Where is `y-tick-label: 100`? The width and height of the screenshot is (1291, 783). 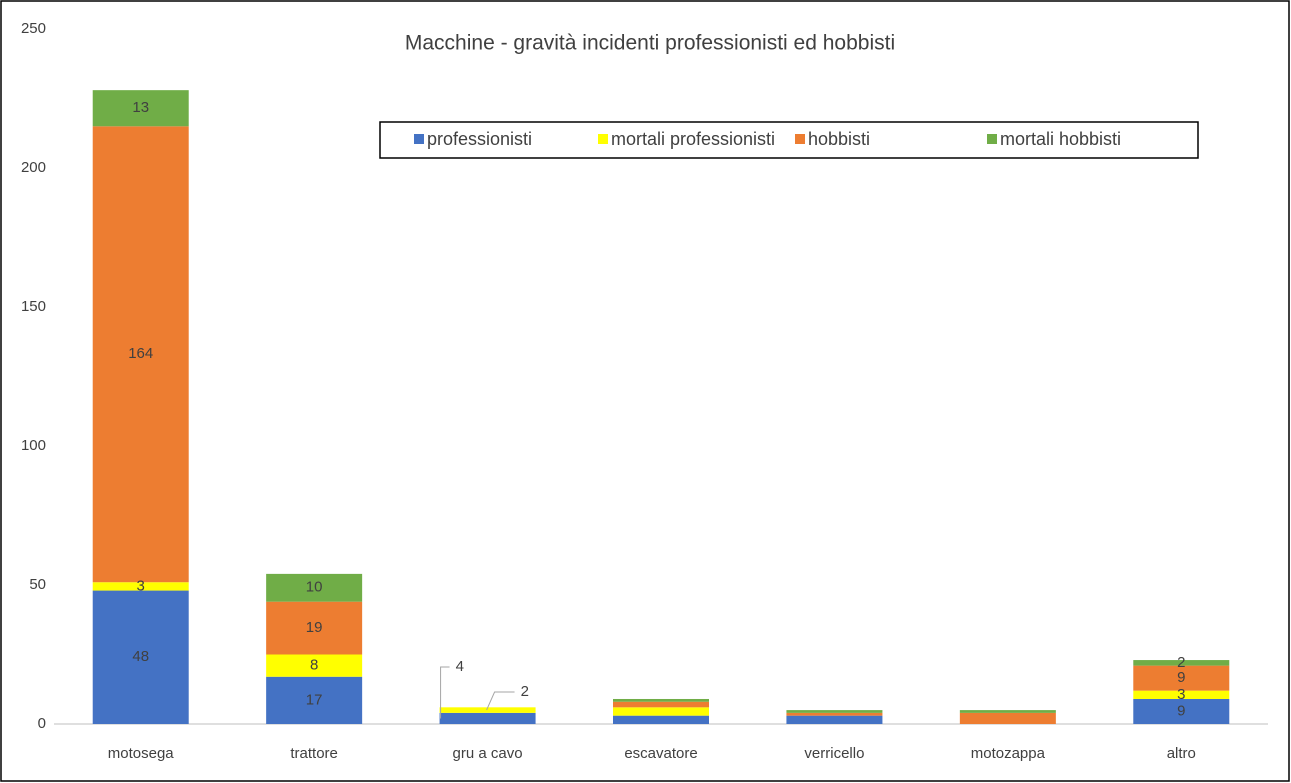 y-tick-label: 100 is located at coordinates (33, 445).